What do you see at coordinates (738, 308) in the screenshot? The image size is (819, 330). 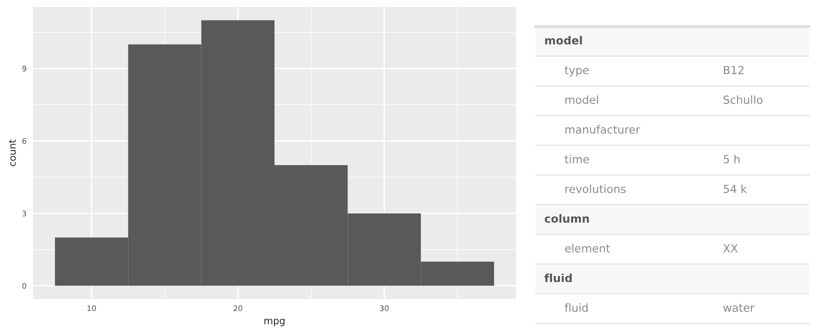 I see `text: water` at bounding box center [738, 308].